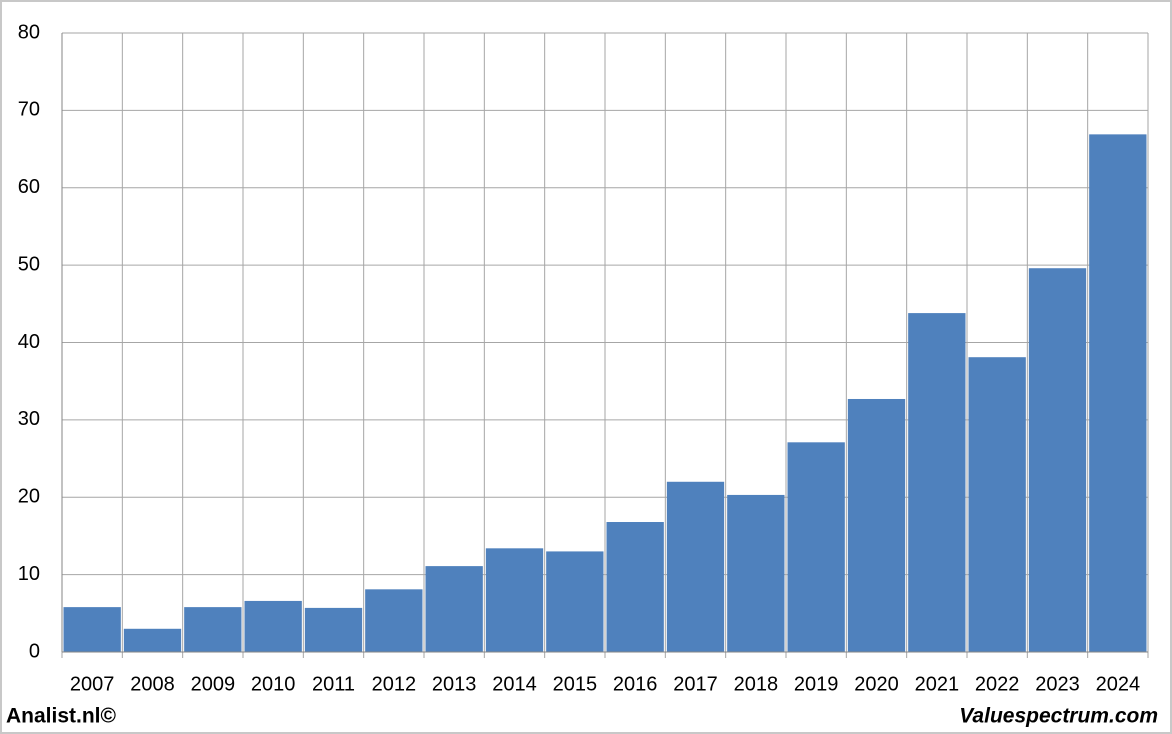  What do you see at coordinates (213, 684) in the screenshot?
I see `x-tick-label: 2009` at bounding box center [213, 684].